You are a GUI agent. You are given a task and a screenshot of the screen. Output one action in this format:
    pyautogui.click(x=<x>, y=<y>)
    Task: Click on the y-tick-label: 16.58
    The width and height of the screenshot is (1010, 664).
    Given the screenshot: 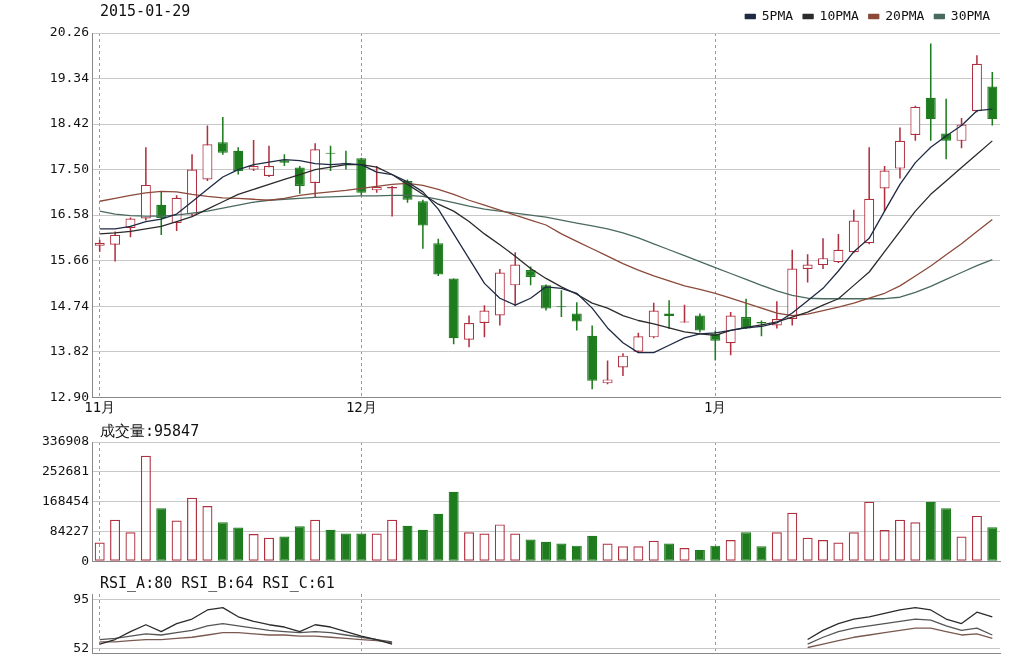 What is the action you would take?
    pyautogui.click(x=69, y=214)
    